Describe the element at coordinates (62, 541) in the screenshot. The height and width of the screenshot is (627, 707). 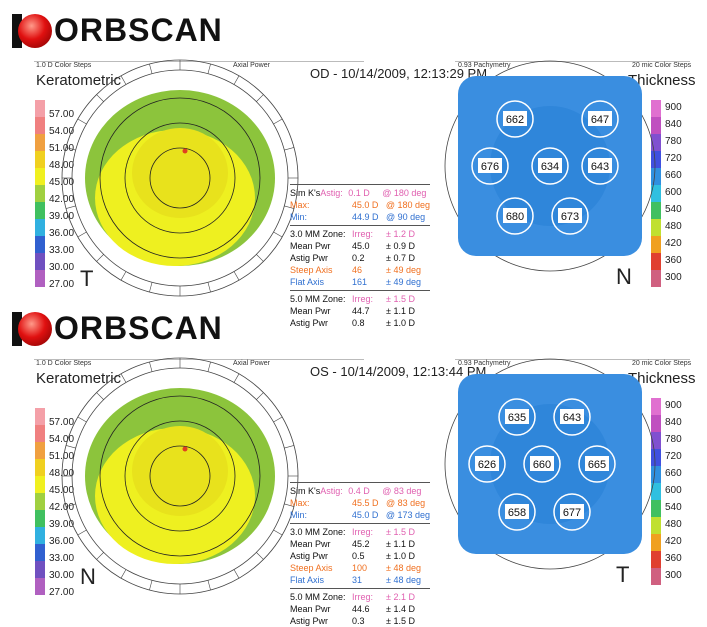
I see `scale-label: 36.00` at that location.